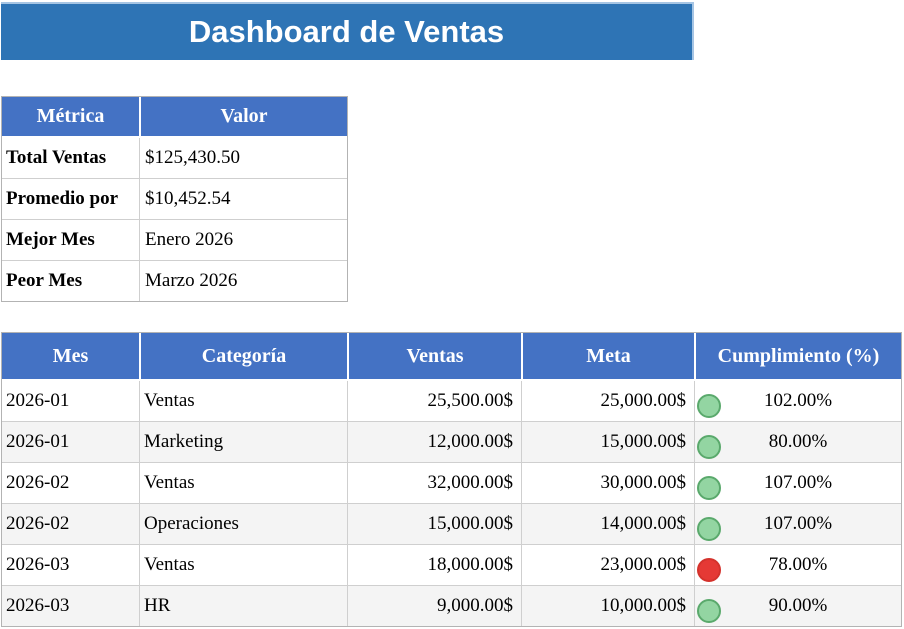  What do you see at coordinates (607, 565) in the screenshot?
I see `meta-cell: 23,000.00$` at bounding box center [607, 565].